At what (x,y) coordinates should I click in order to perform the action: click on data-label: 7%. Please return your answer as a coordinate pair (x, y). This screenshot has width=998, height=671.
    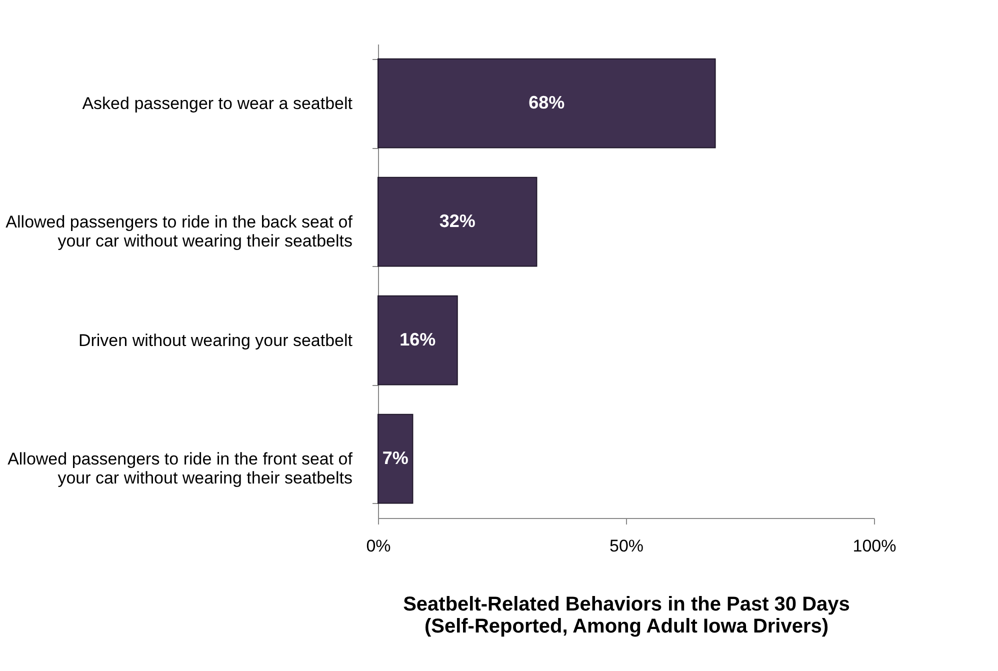
    Looking at the image, I should click on (395, 458).